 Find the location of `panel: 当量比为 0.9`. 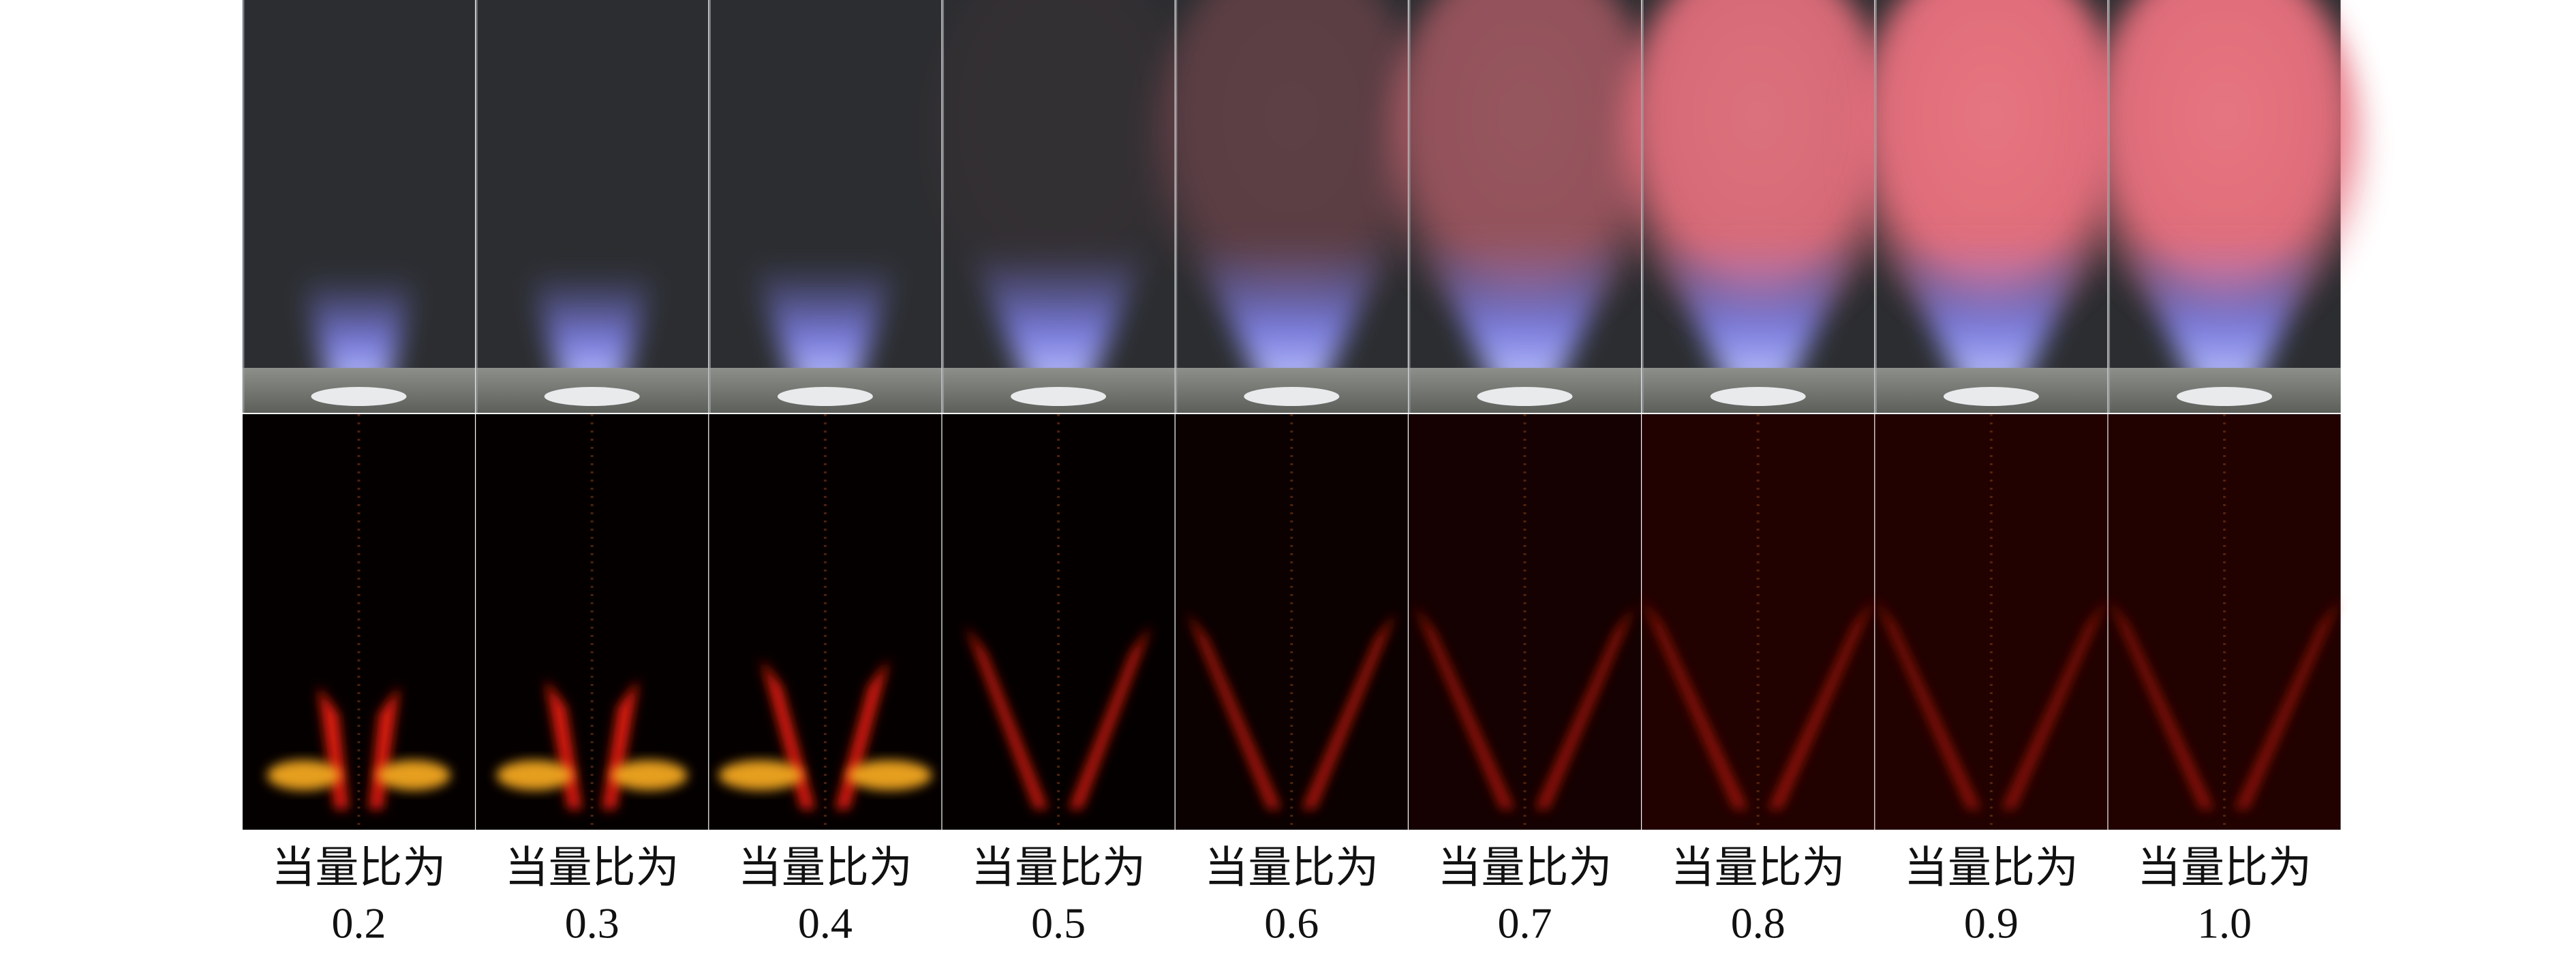

panel: 当量比为 0.9 is located at coordinates (1992, 474).